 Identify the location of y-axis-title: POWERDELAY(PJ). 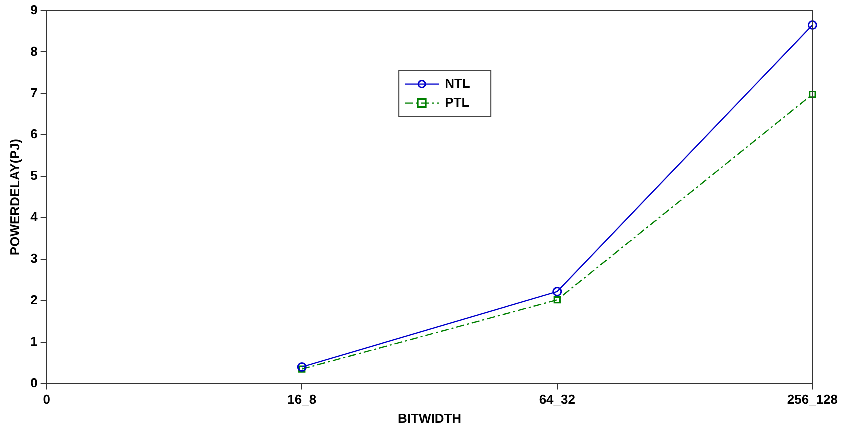
(14, 197).